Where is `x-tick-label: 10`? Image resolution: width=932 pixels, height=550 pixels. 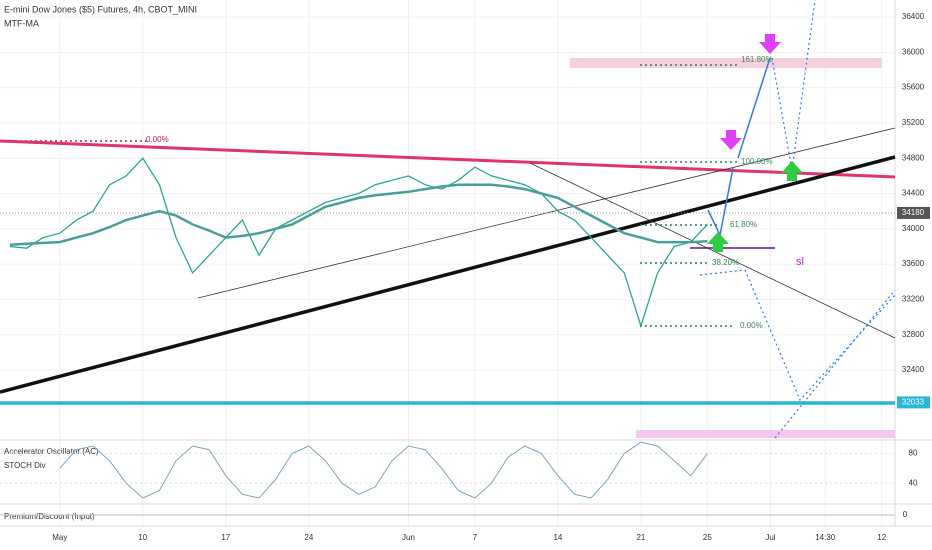
x-tick-label: 10 is located at coordinates (142, 537).